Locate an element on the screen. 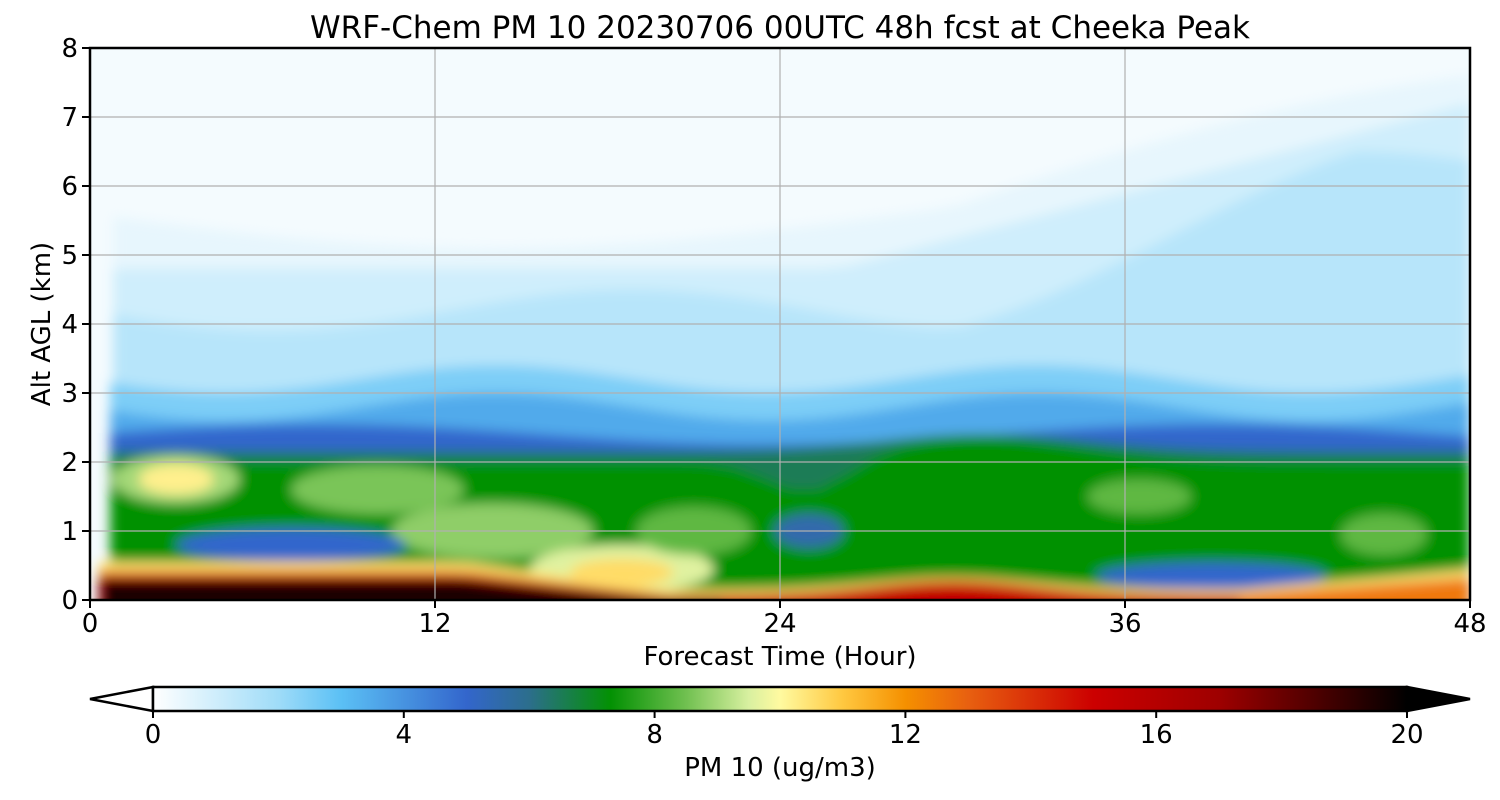 Image resolution: width=1500 pixels, height=800 pixels. y-axis-label: Alt AGL (km) is located at coordinates (42, 324).